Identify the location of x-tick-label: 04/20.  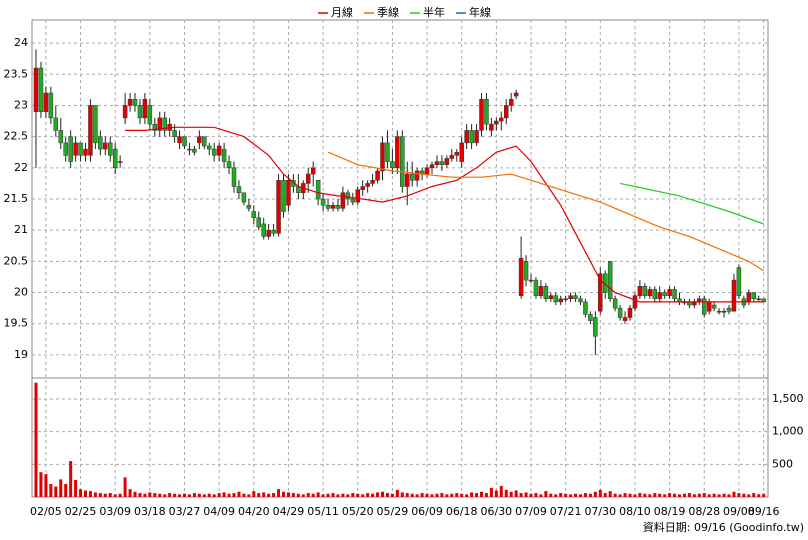
(254, 511).